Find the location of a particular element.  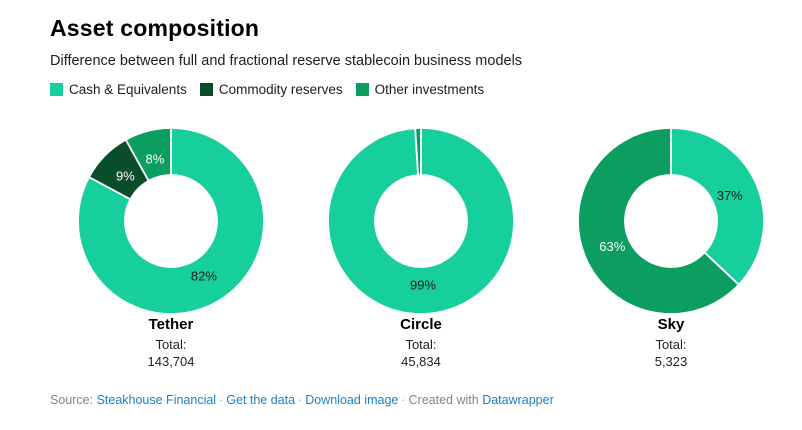

slice-percent-label: 9% is located at coordinates (125, 176).